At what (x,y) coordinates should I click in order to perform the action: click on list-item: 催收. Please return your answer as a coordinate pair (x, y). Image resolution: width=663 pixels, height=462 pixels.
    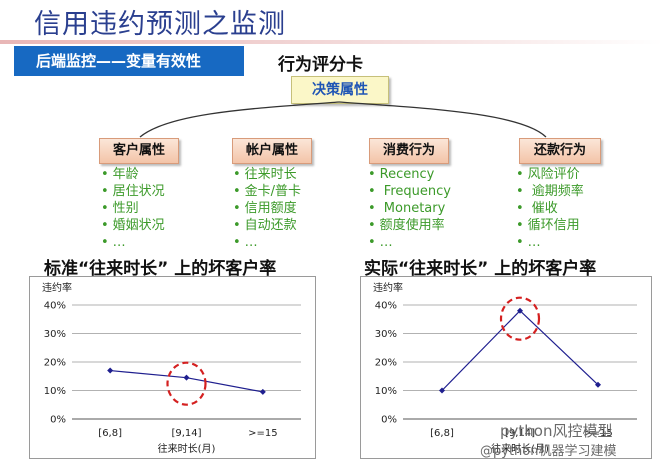
    Looking at the image, I should click on (550, 208).